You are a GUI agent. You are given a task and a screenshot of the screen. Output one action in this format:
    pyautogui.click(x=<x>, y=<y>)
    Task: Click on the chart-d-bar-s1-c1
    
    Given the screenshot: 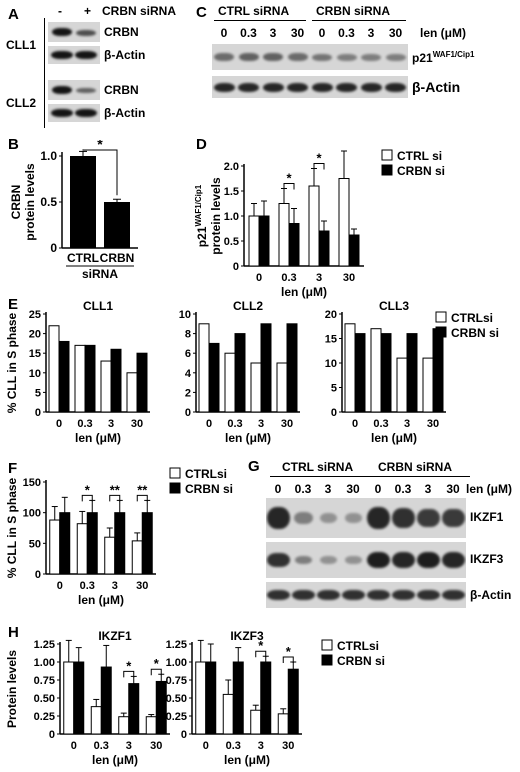 What is the action you would take?
    pyautogui.click(x=294, y=245)
    